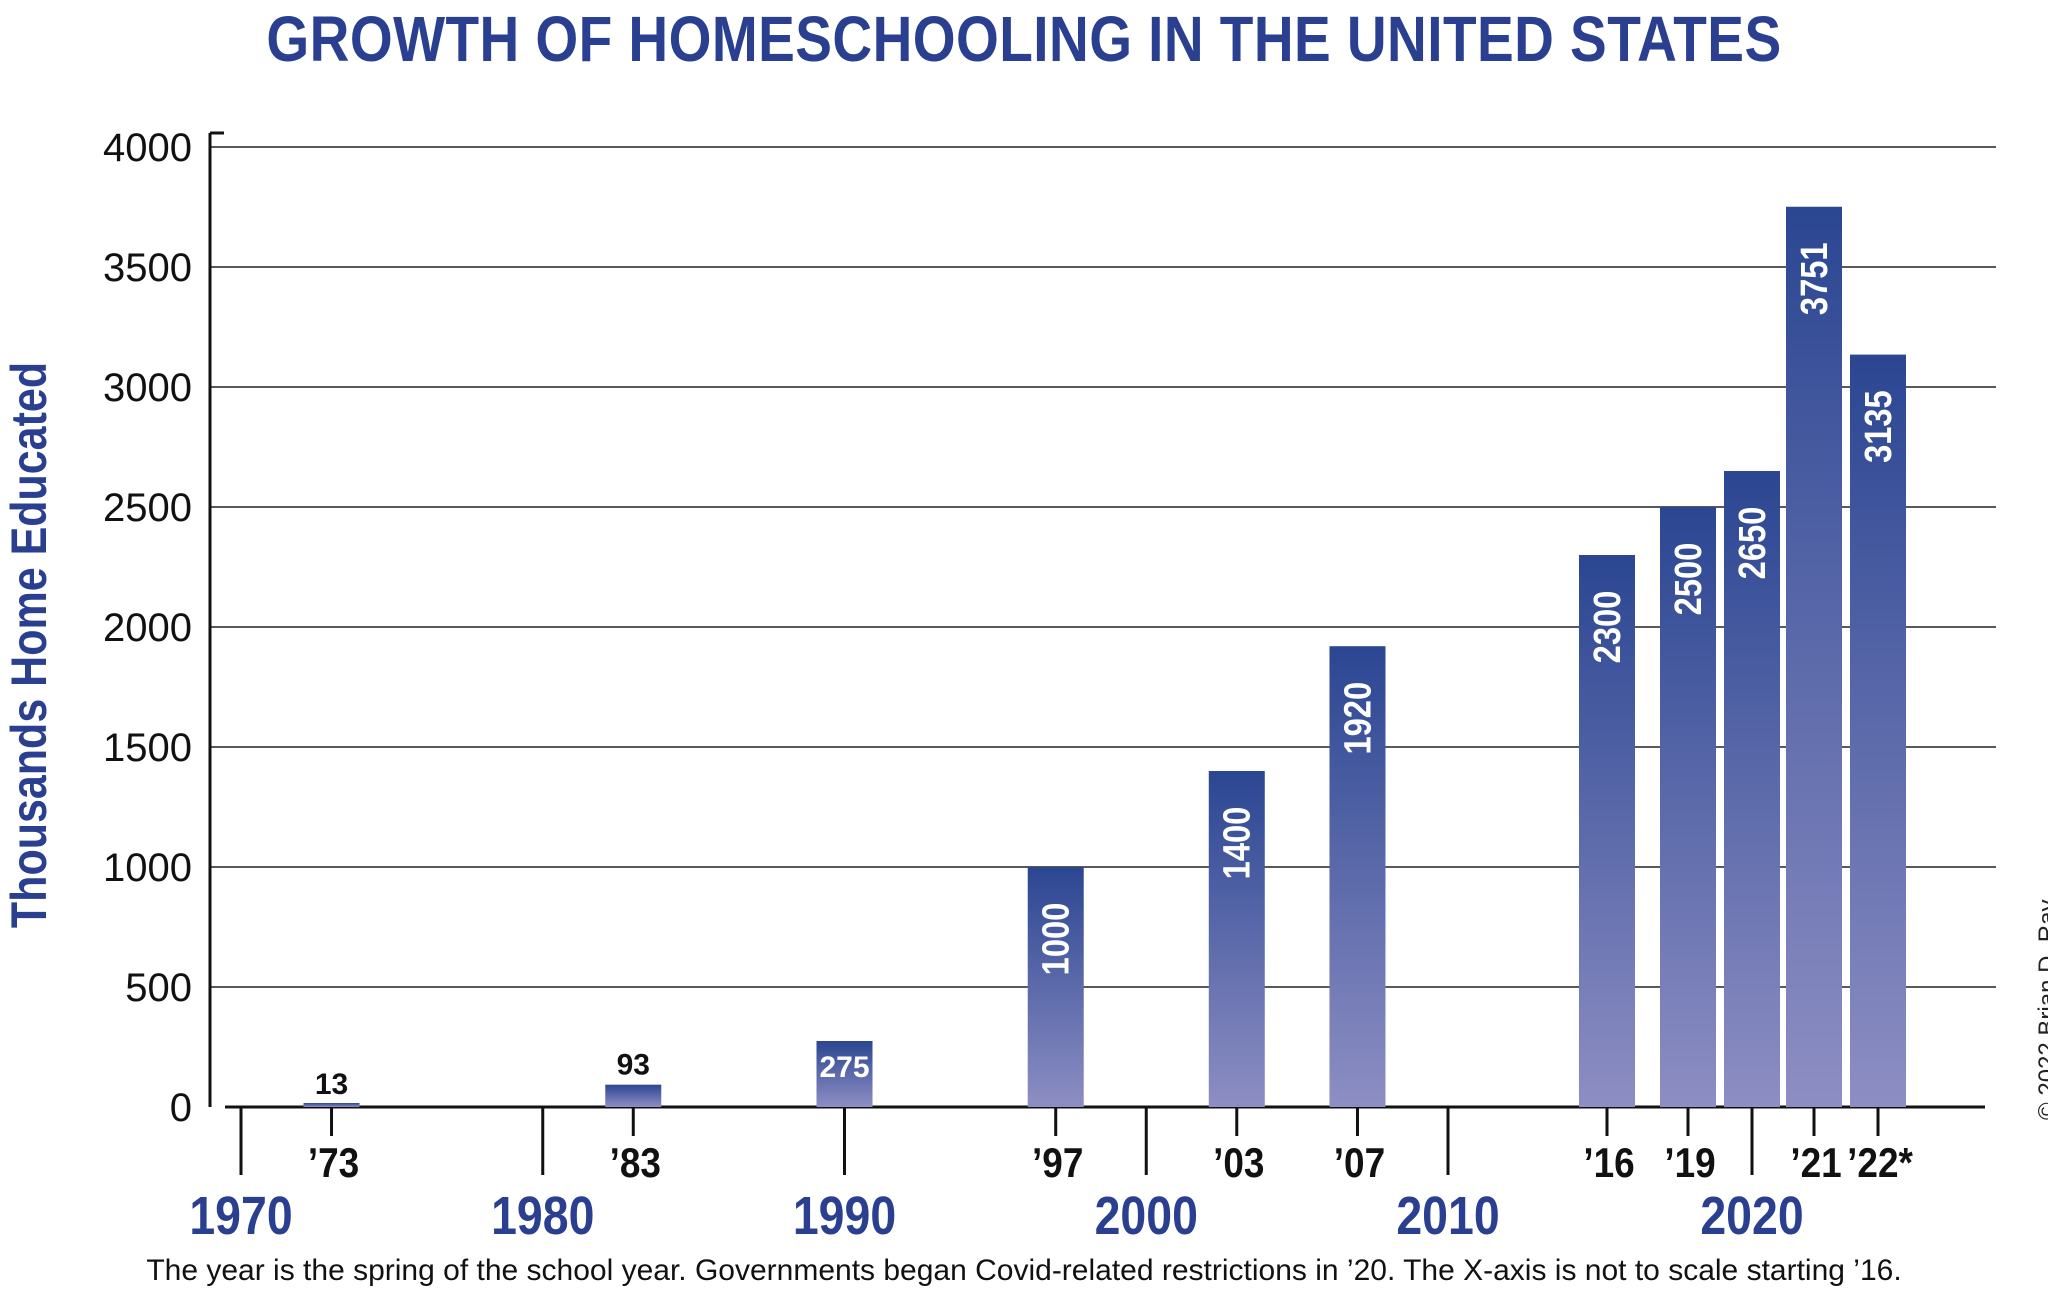 Image resolution: width=2048 pixels, height=1296 pixels. I want to click on copyright-notice: © 2022 Brian D. Ray, so click(2041, 1009).